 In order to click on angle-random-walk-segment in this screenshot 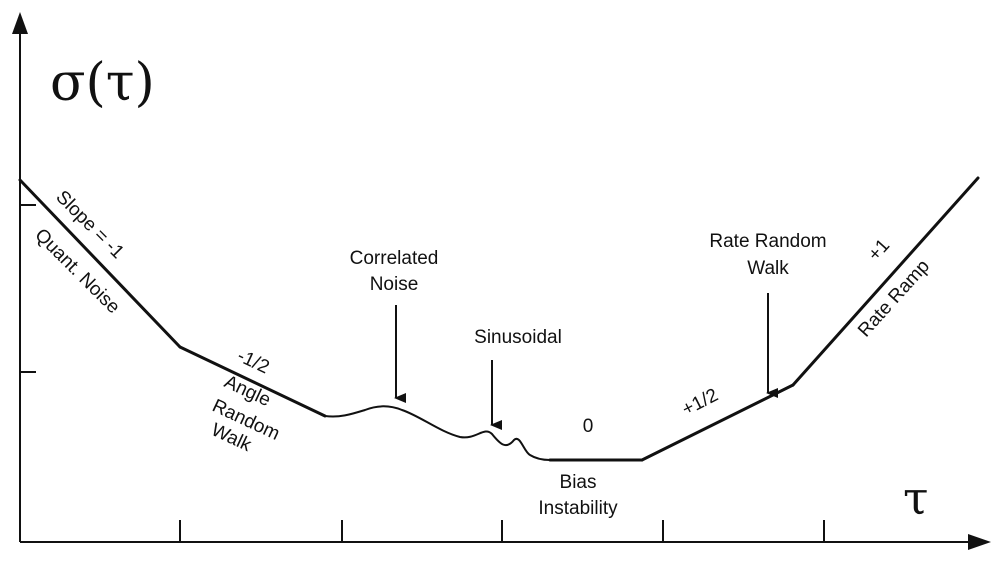, I will do `click(252, 381)`.